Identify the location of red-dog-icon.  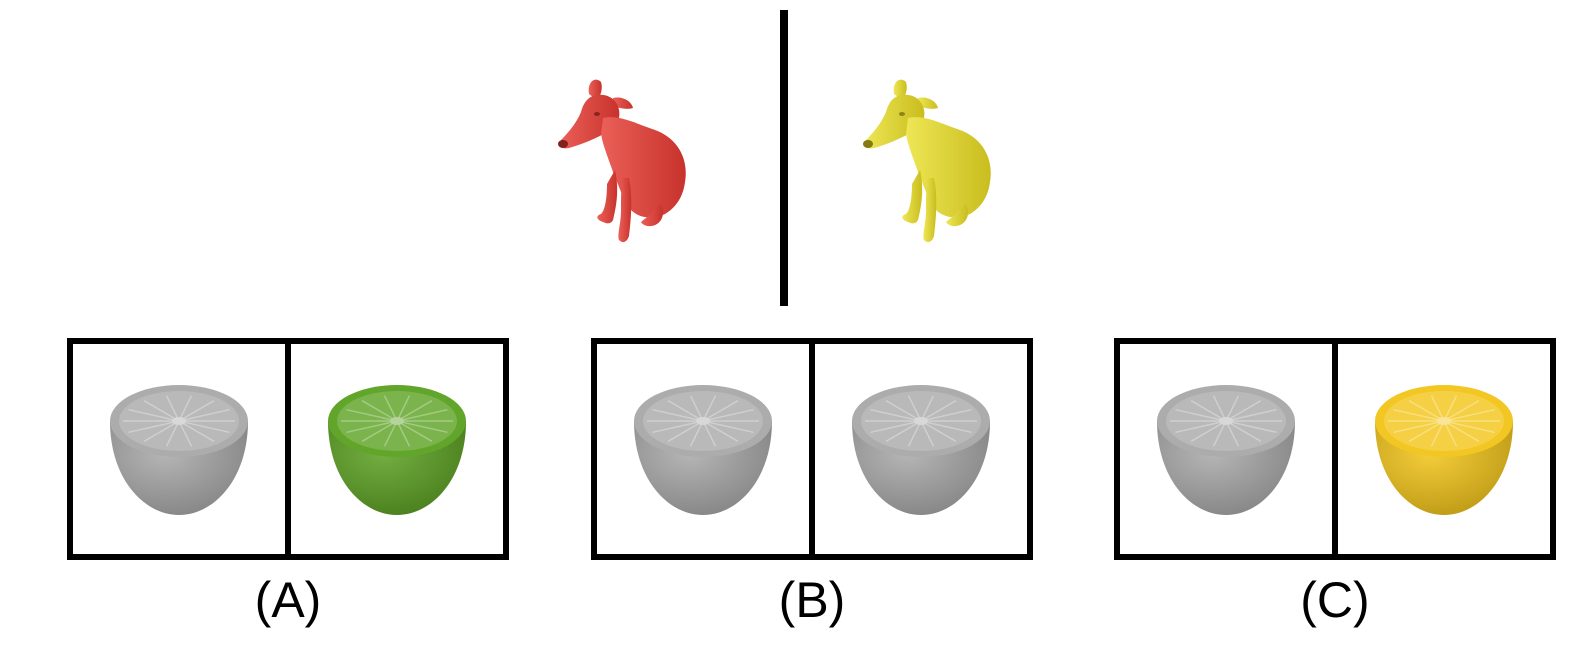
(623, 161).